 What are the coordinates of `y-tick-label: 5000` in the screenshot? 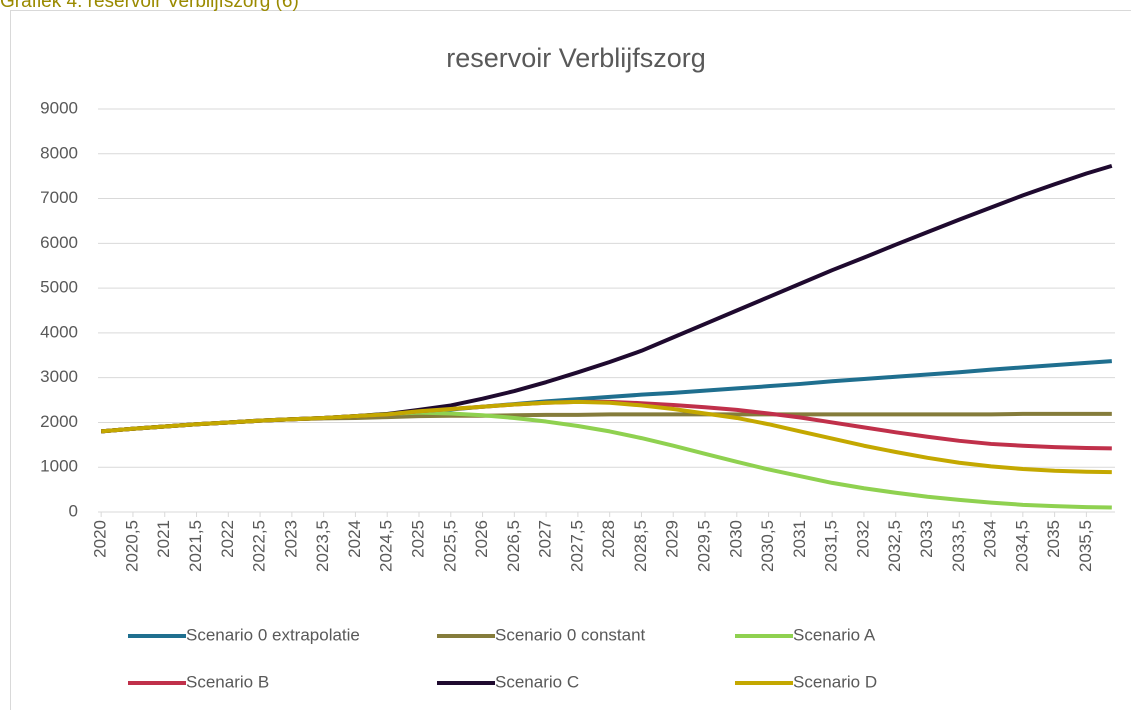 It's located at (59, 287).